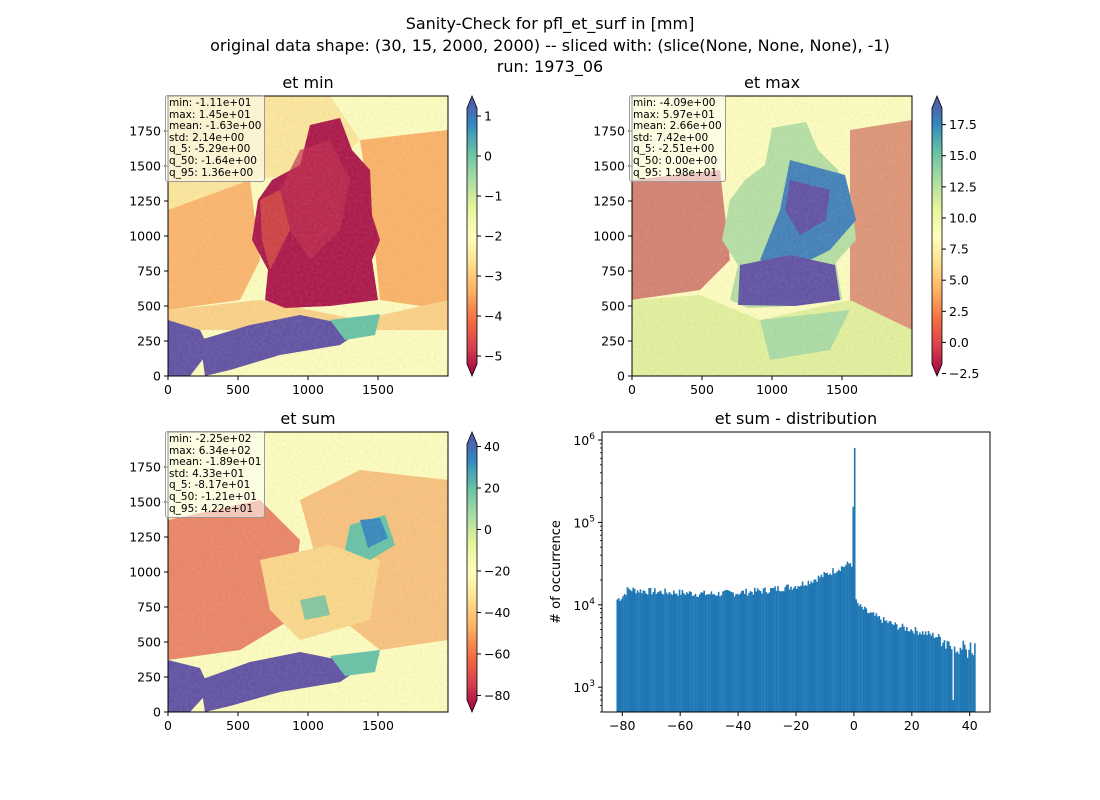 The height and width of the screenshot is (800, 1100). I want to click on et-sum-x-ticks: 0 500 1000 1500, so click(279, 722).